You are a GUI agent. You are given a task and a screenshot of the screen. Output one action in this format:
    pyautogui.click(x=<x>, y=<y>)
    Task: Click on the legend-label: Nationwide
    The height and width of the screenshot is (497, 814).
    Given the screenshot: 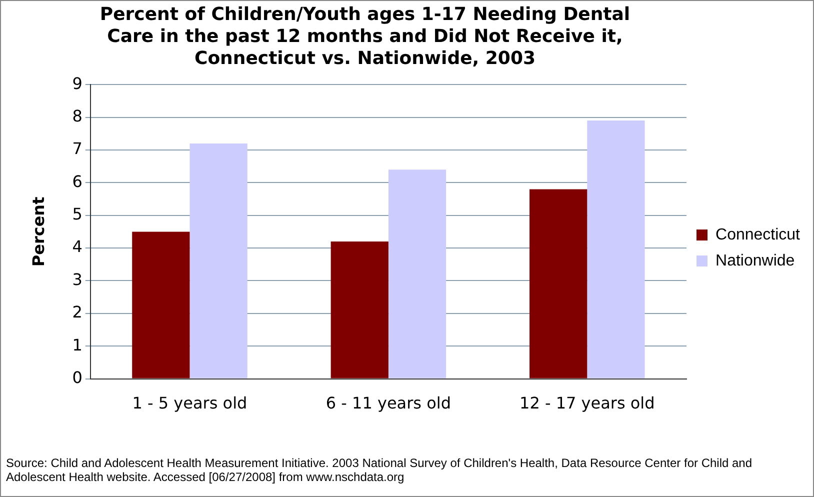 What is the action you would take?
    pyautogui.click(x=755, y=261)
    